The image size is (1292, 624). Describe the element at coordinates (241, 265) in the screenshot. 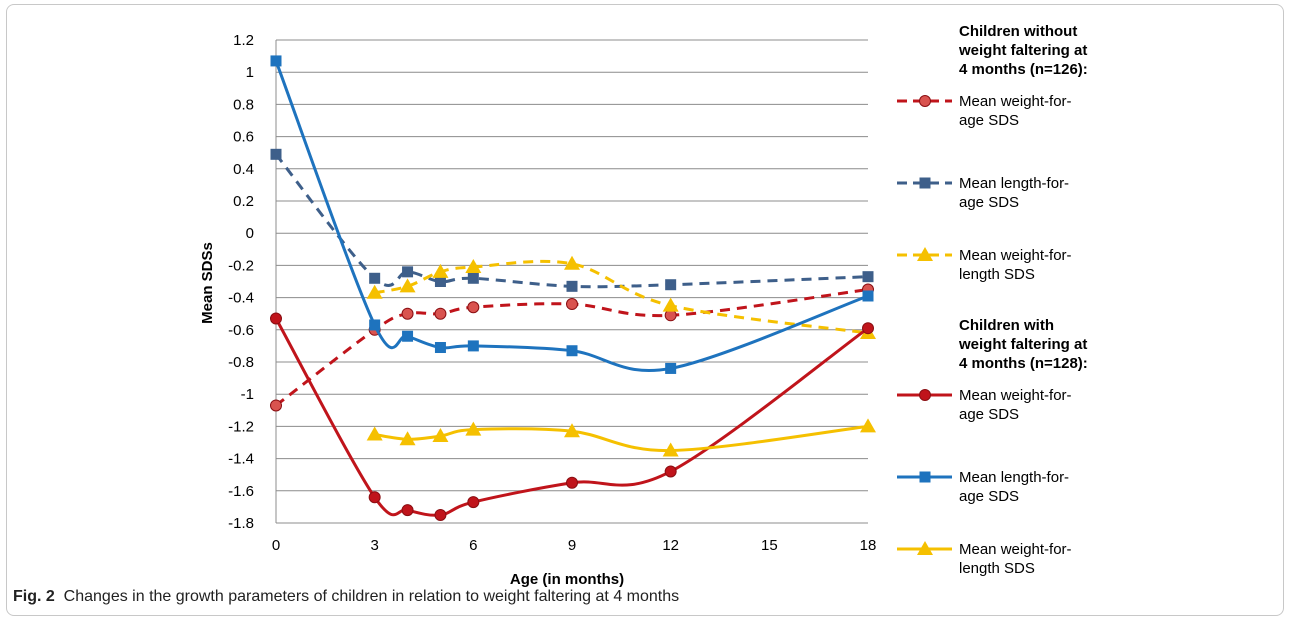

I see `y-tick-label: -0.2` at that location.